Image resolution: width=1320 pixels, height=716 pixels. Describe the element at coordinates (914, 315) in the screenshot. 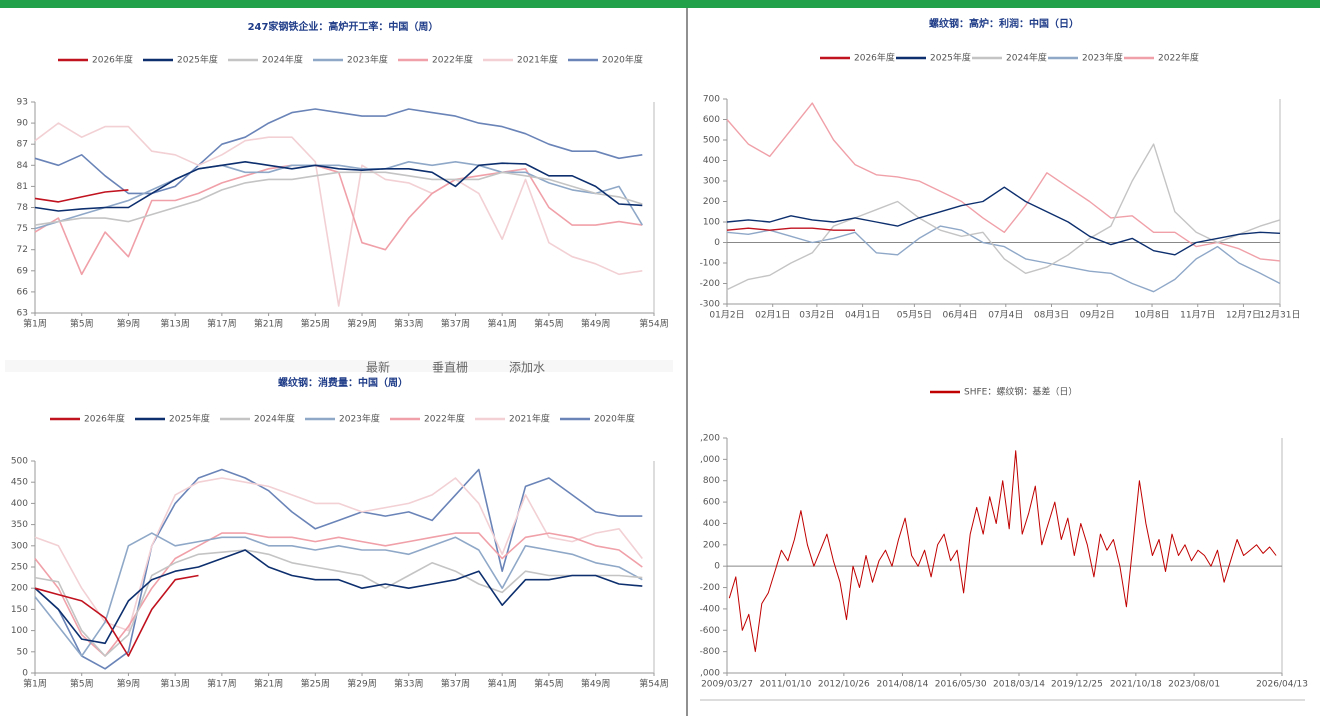

I see `x-tick-label: 05月5日` at that location.